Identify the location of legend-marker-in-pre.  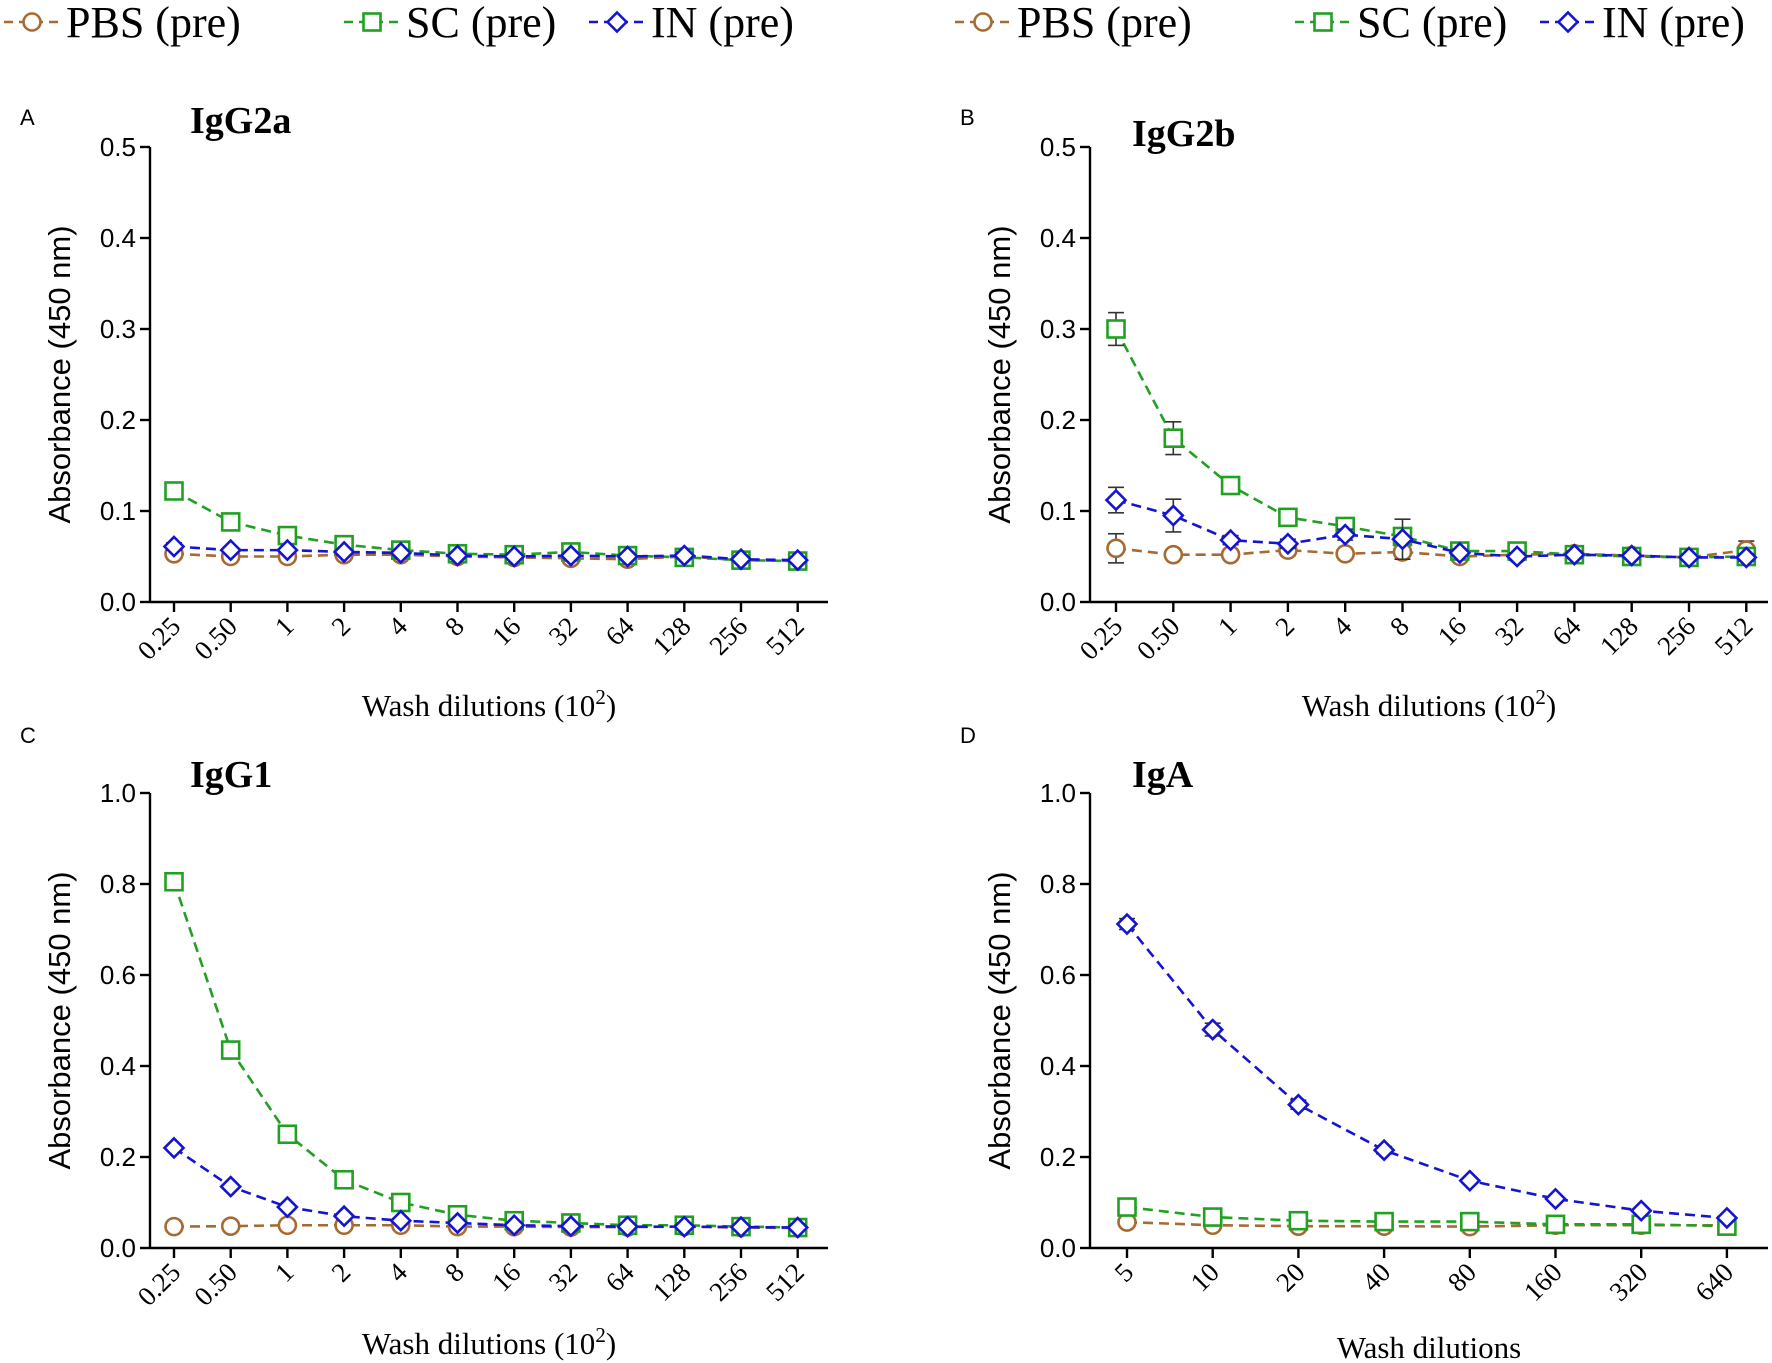
(617, 22).